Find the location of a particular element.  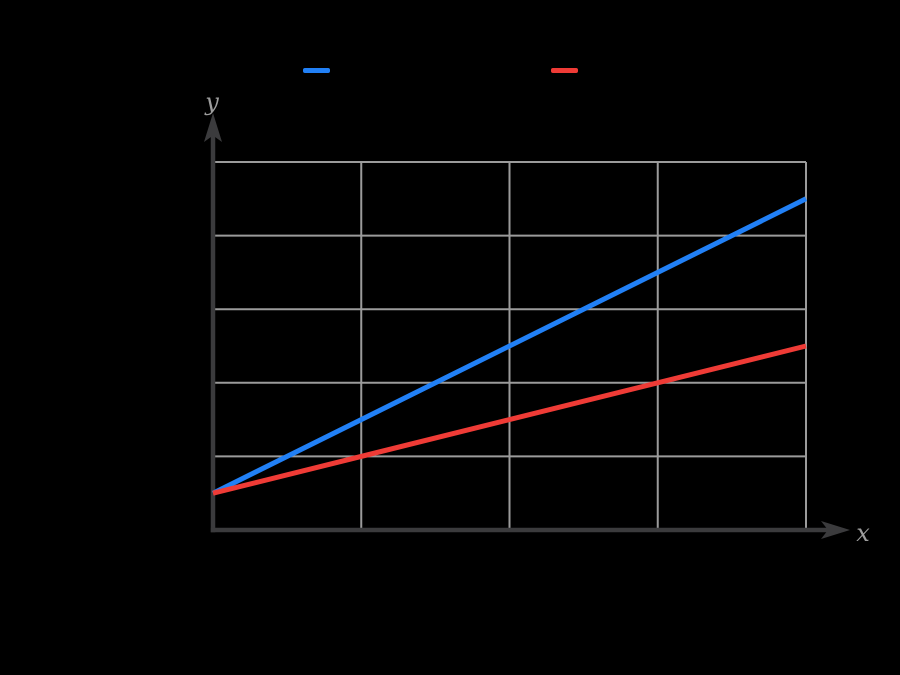

legend-item-red is located at coordinates (569, 70).